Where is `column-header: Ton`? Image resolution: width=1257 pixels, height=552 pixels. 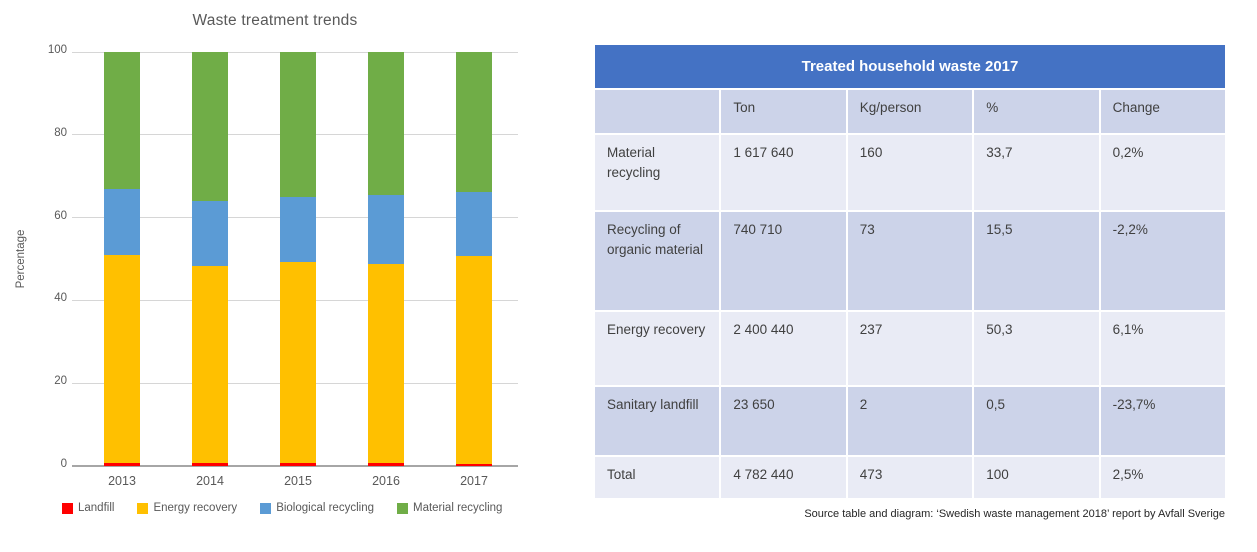
column-header: Ton is located at coordinates (783, 111).